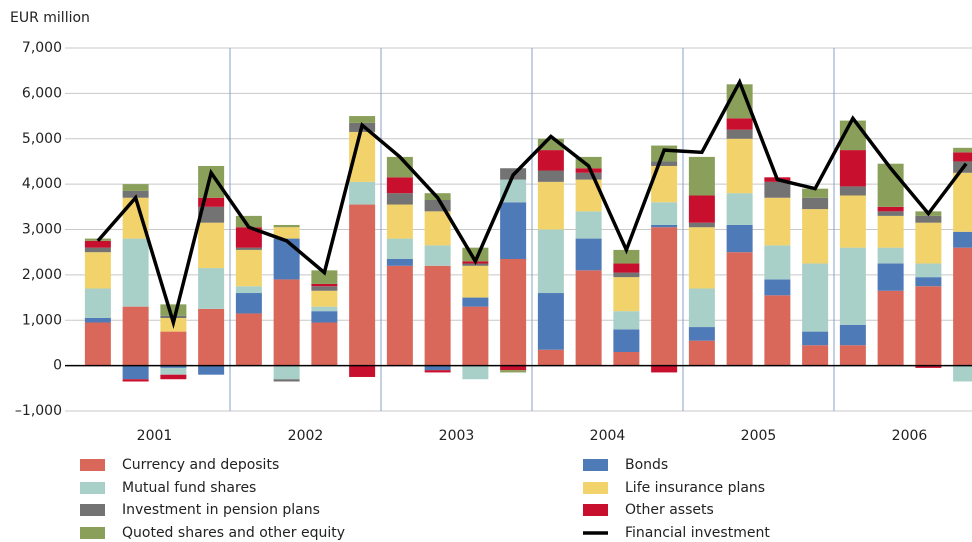  What do you see at coordinates (759, 436) in the screenshot?
I see `x-group-label: 2005` at bounding box center [759, 436].